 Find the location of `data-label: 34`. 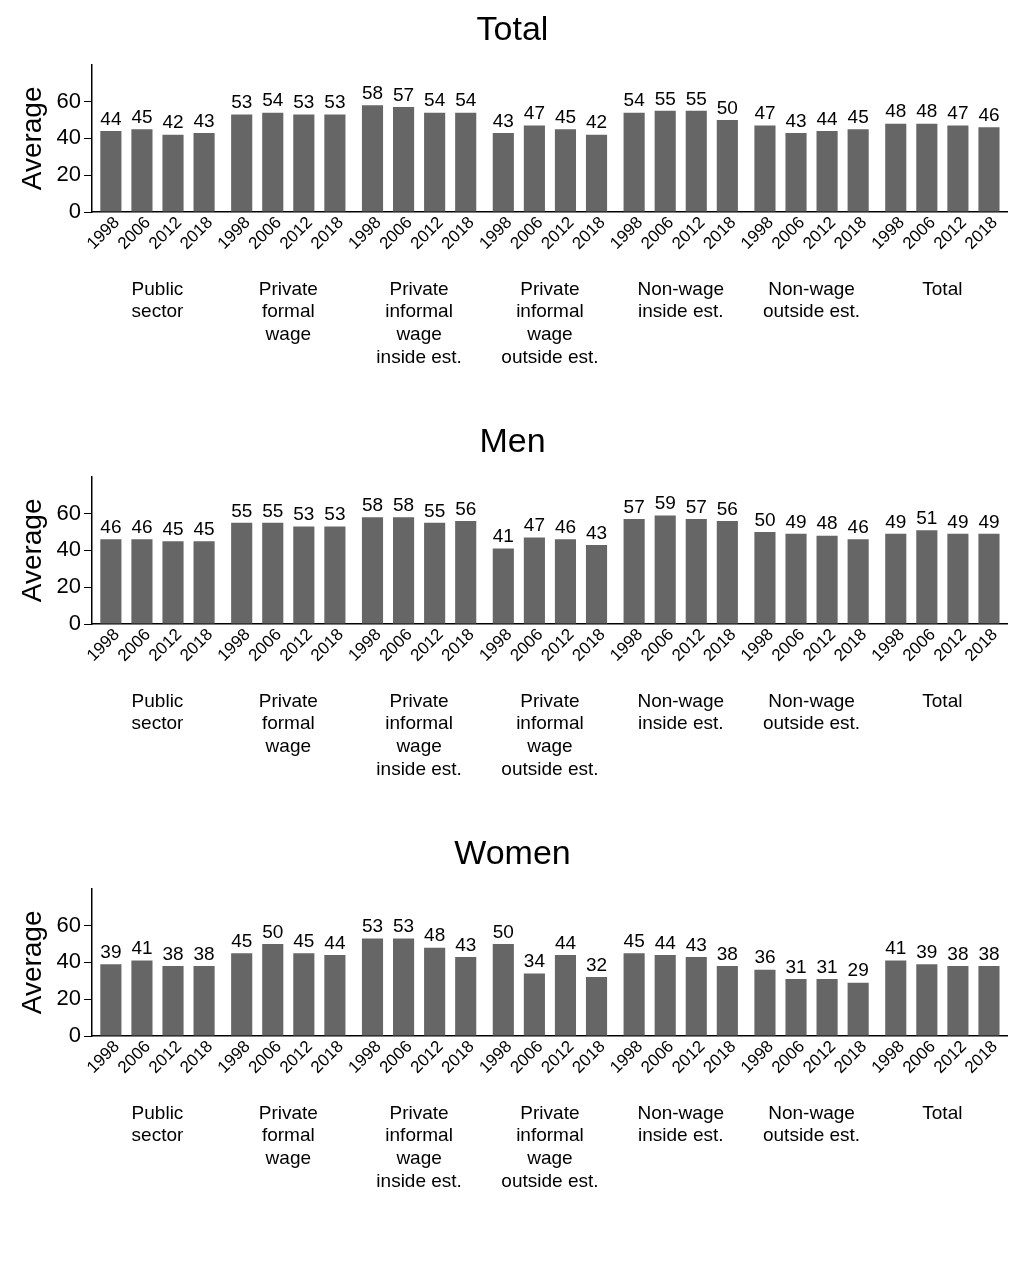

data-label: 34 is located at coordinates (534, 961).